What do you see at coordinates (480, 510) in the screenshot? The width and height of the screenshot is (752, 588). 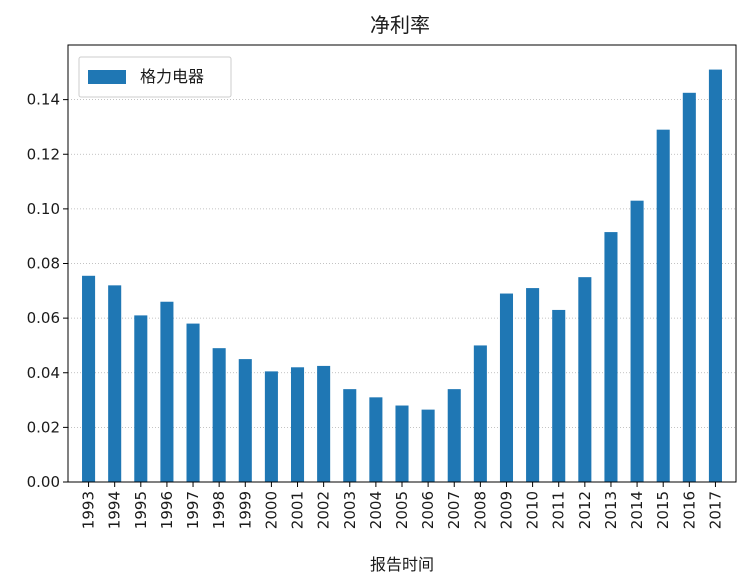 I see `x-tick-label: 2008` at bounding box center [480, 510].